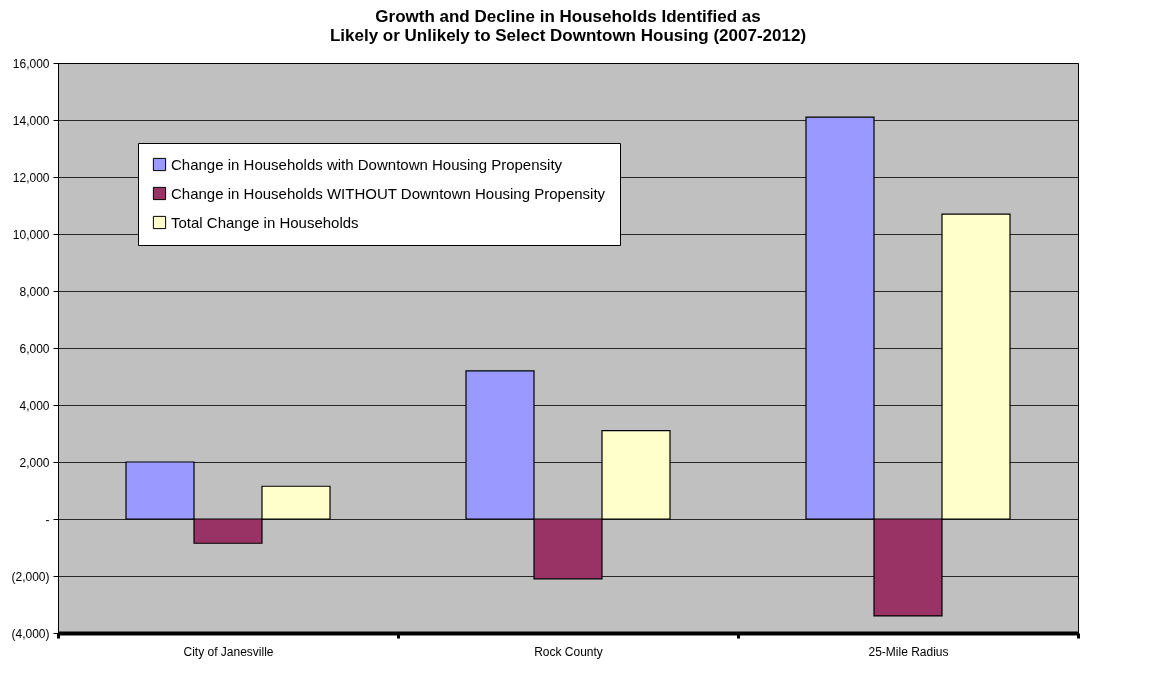 Image resolution: width=1152 pixels, height=685 pixels. I want to click on y-tick-label: 14,000, so click(31, 120).